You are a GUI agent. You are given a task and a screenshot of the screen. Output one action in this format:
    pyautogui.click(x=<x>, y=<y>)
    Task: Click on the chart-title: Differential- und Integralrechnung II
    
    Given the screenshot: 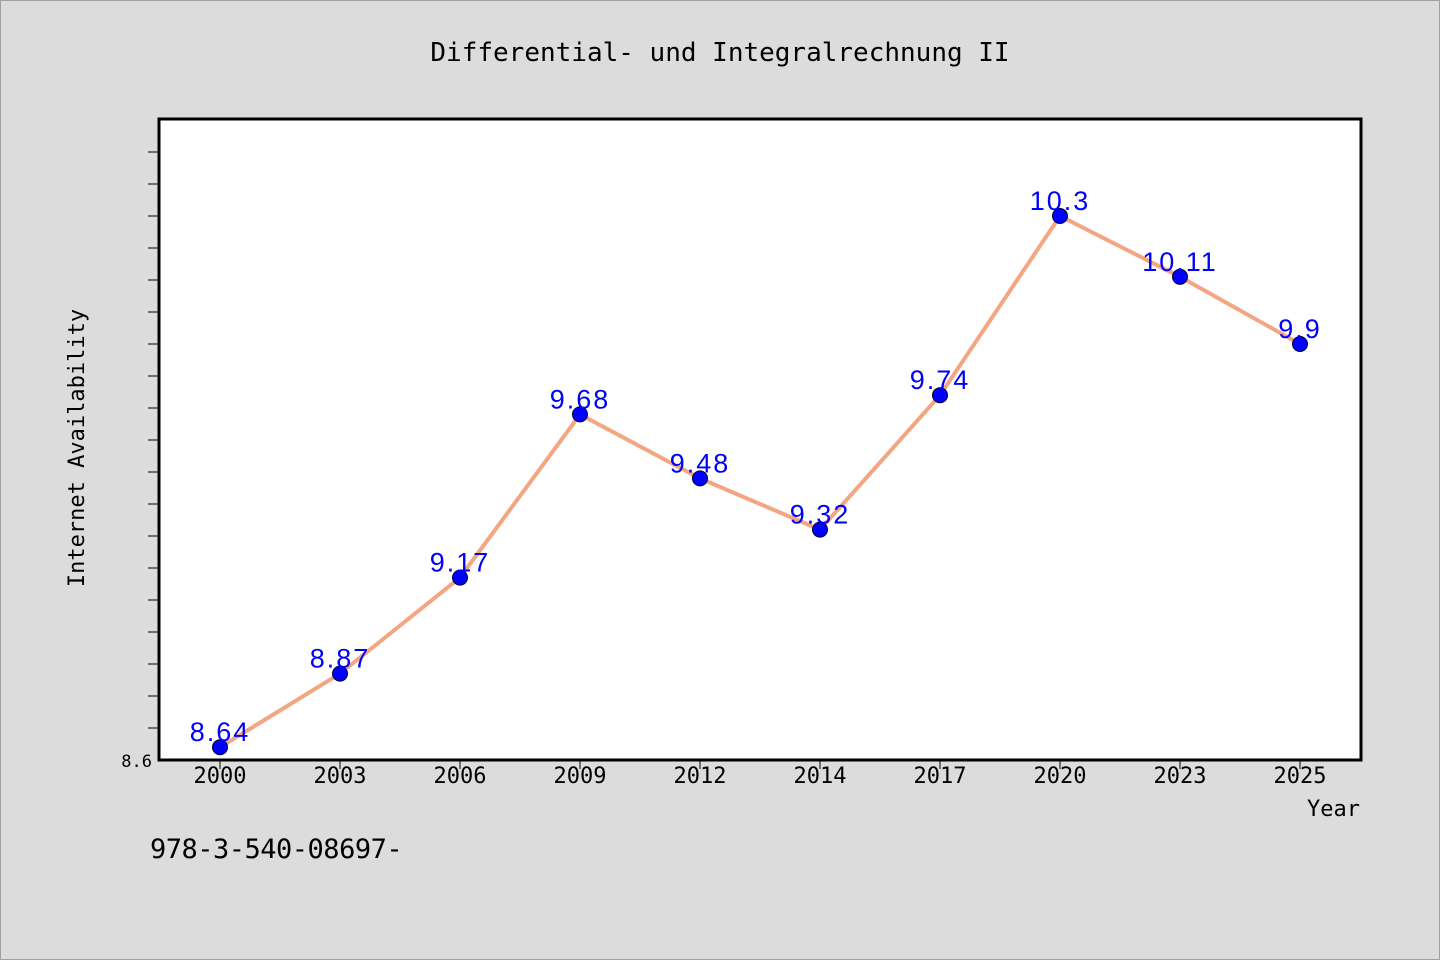 What is the action you would take?
    pyautogui.click(x=719, y=53)
    